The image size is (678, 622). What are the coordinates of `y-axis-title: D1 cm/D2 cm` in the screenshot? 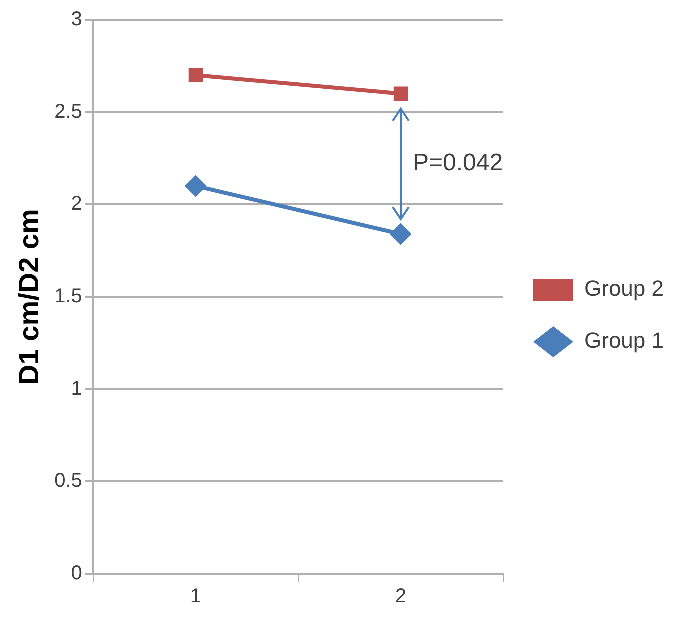 It's located at (29, 297).